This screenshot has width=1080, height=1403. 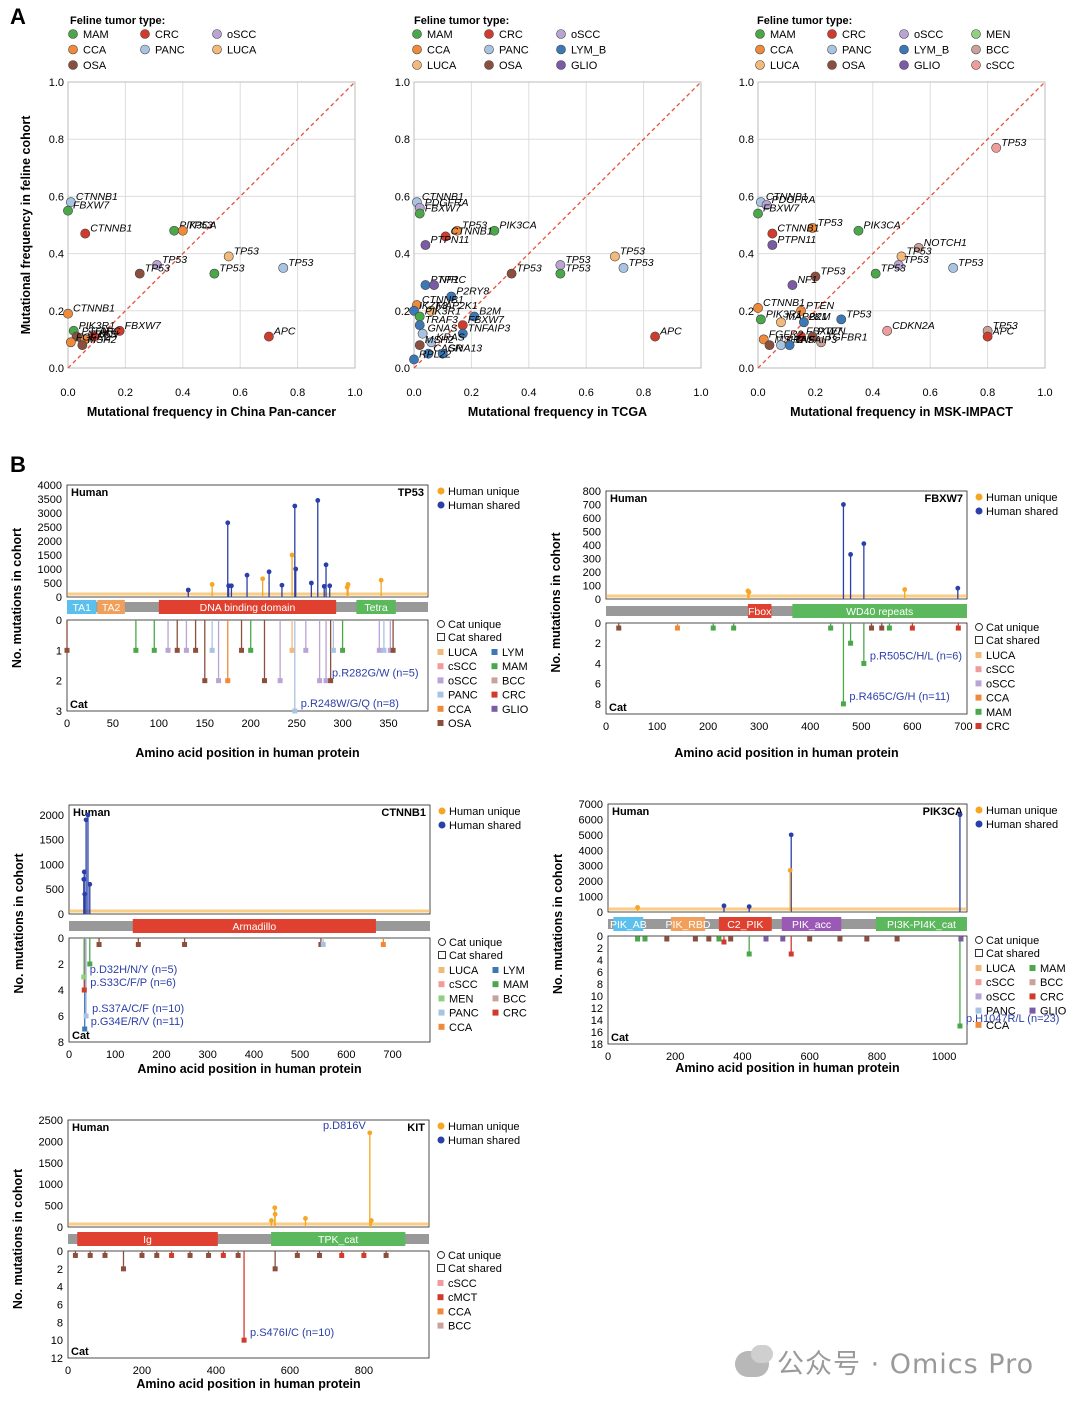 What do you see at coordinates (815, 393) in the screenshot?
I see `x-tick-label: 0.2` at bounding box center [815, 393].